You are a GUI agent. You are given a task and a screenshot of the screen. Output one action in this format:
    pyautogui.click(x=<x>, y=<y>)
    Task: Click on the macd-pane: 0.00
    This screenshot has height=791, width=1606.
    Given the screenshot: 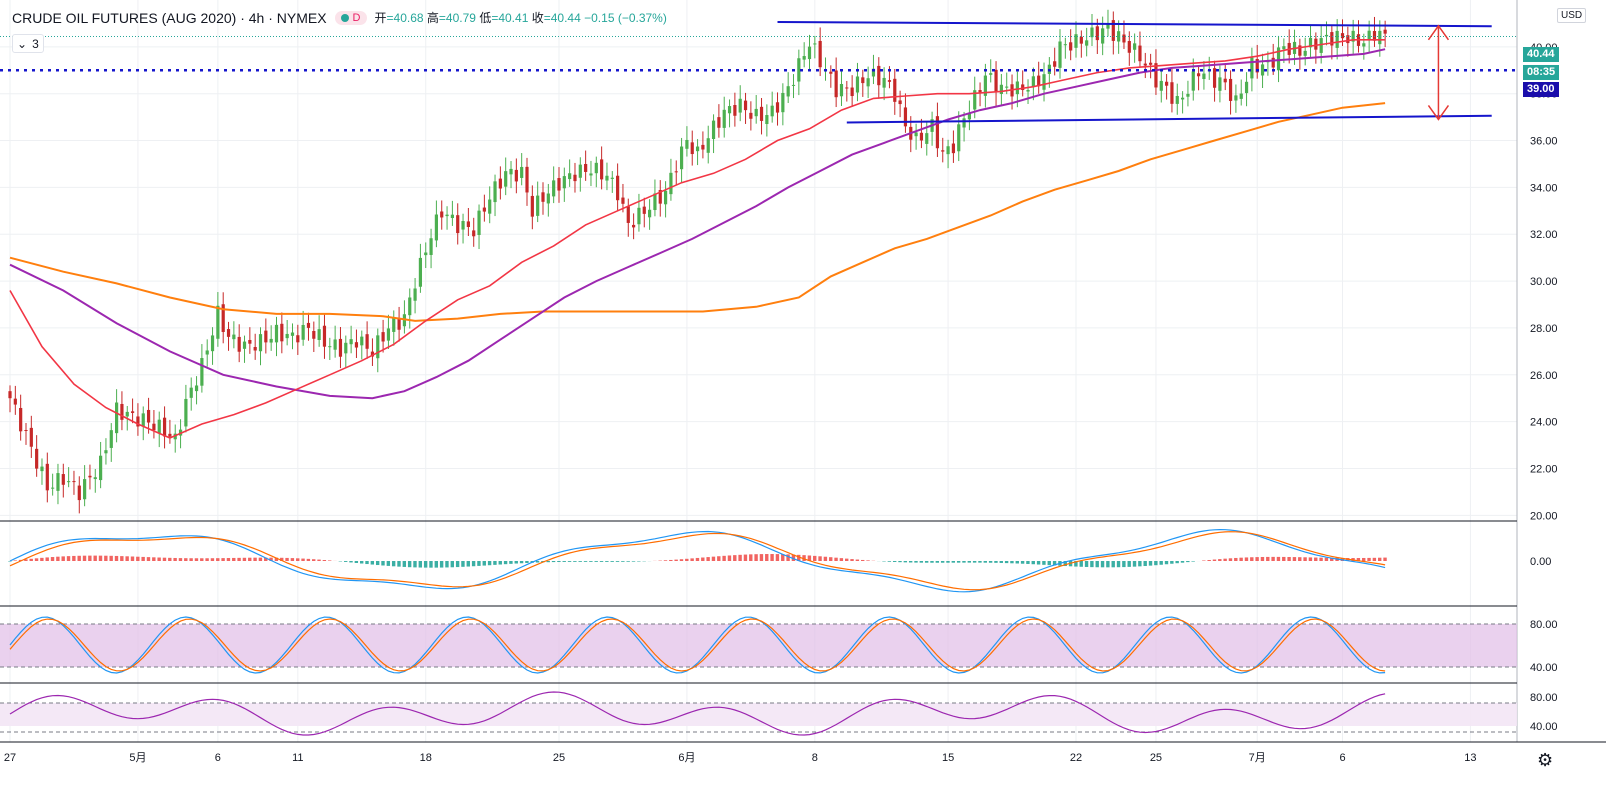 What is the action you would take?
    pyautogui.click(x=779, y=560)
    